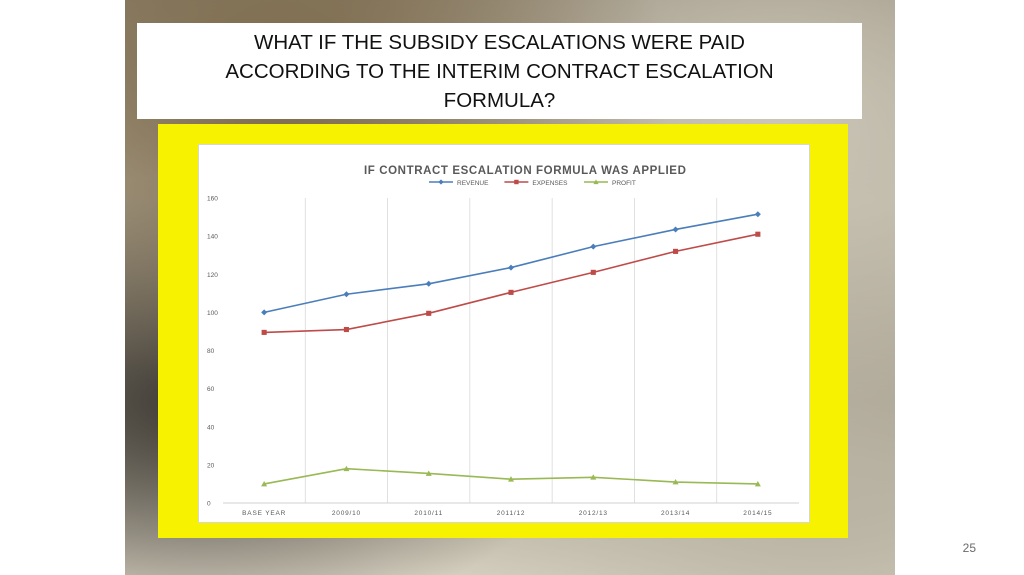 The height and width of the screenshot is (575, 1024). Describe the element at coordinates (757, 513) in the screenshot. I see `x-tick-label: 2014/15` at that location.